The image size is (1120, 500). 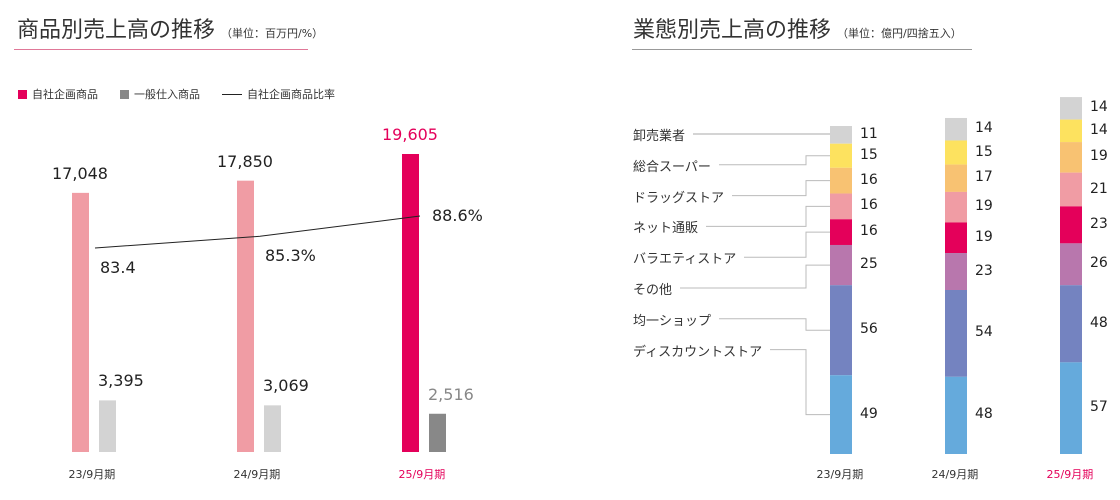 What do you see at coordinates (1099, 407) in the screenshot?
I see `segment-value-7-2: 57` at bounding box center [1099, 407].